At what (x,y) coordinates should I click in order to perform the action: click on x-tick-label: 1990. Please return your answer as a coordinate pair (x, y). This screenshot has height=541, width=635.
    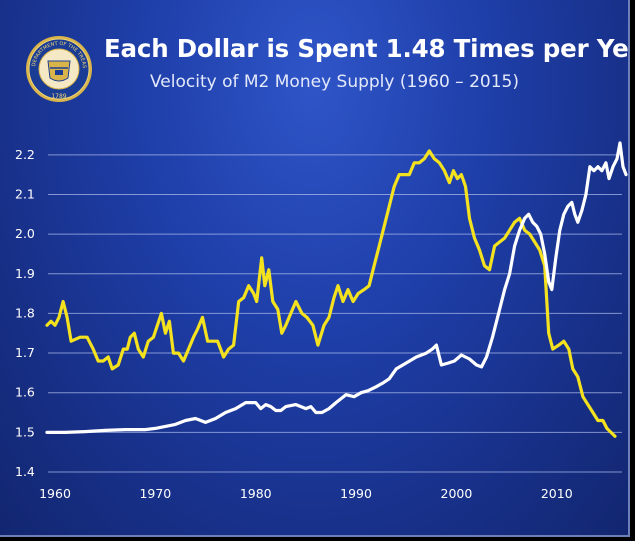
    Looking at the image, I should click on (356, 493).